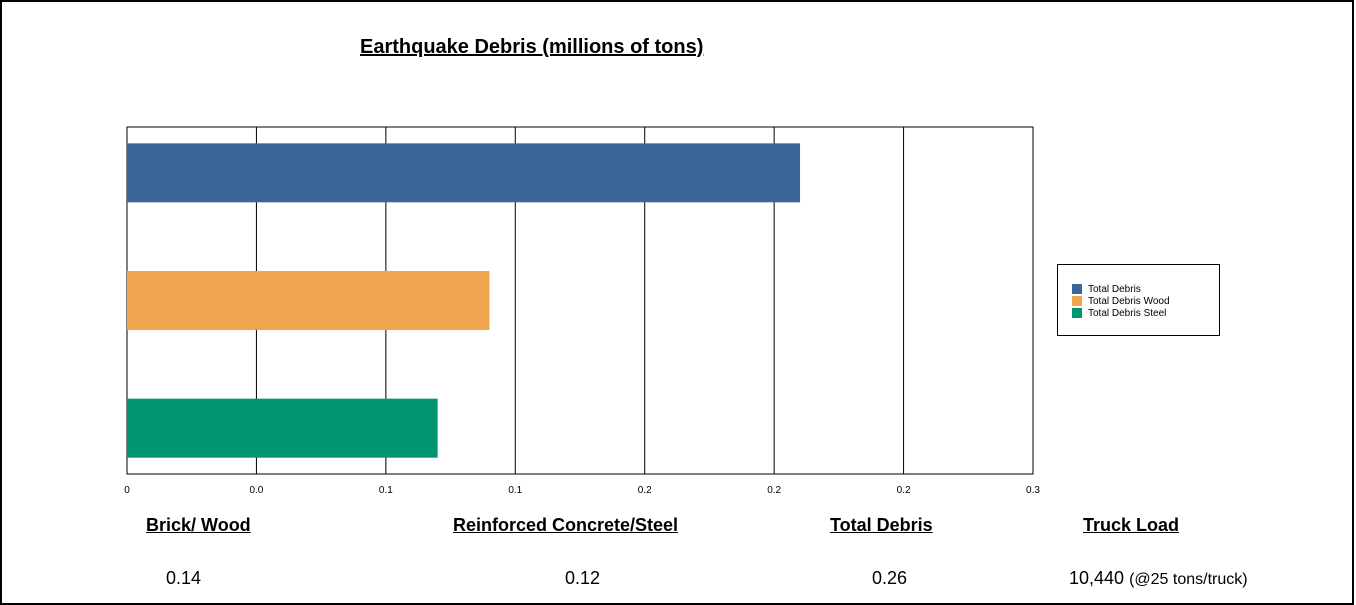  I want to click on x-tick-label: 0, so click(127, 490).